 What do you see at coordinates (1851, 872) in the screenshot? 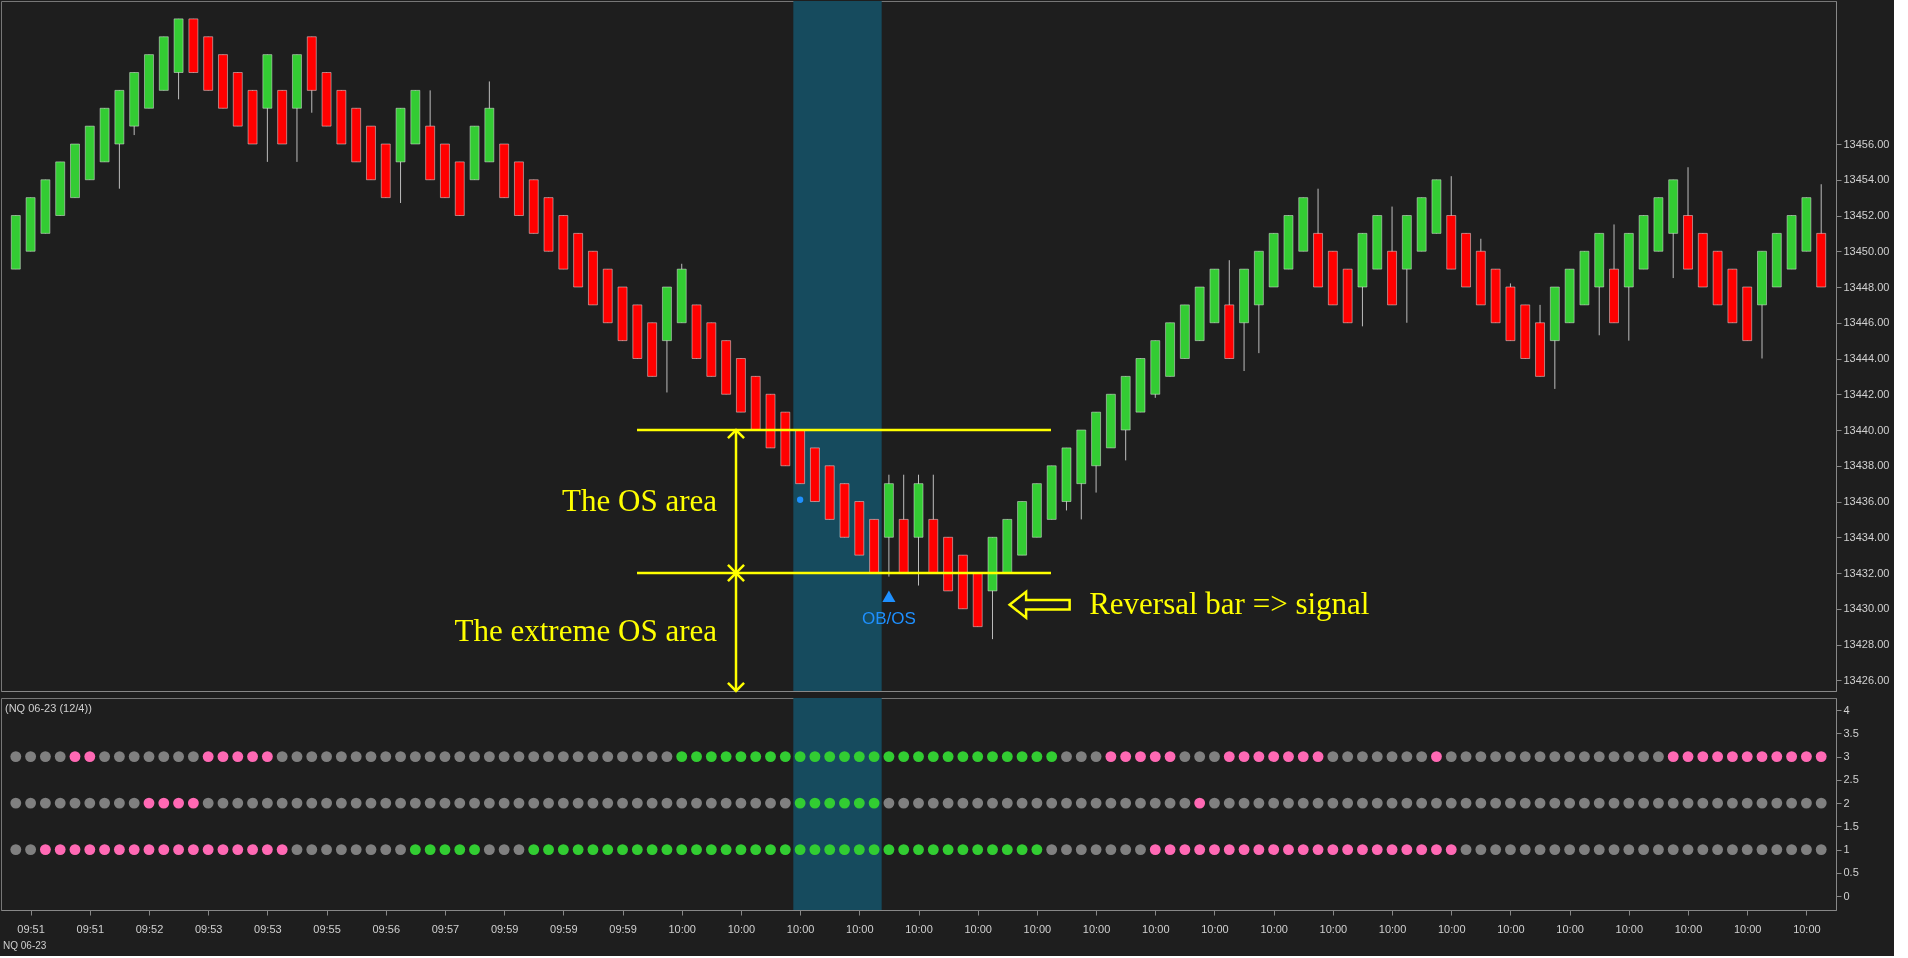
I see `y-tick-label: 0.5` at bounding box center [1851, 872].